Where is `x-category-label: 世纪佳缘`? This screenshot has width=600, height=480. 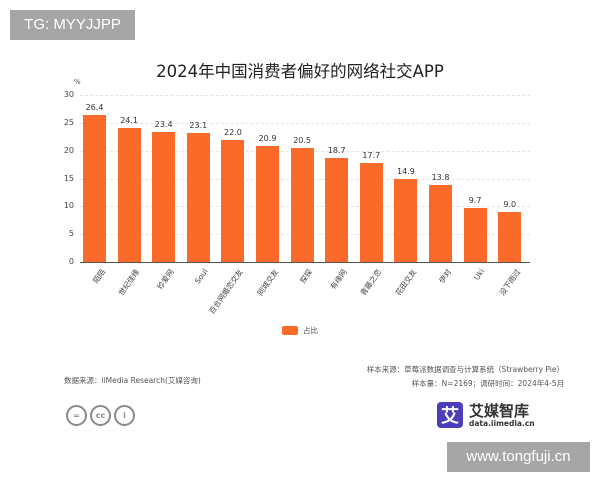 x-category-label: 世纪佳缘 is located at coordinates (129, 282).